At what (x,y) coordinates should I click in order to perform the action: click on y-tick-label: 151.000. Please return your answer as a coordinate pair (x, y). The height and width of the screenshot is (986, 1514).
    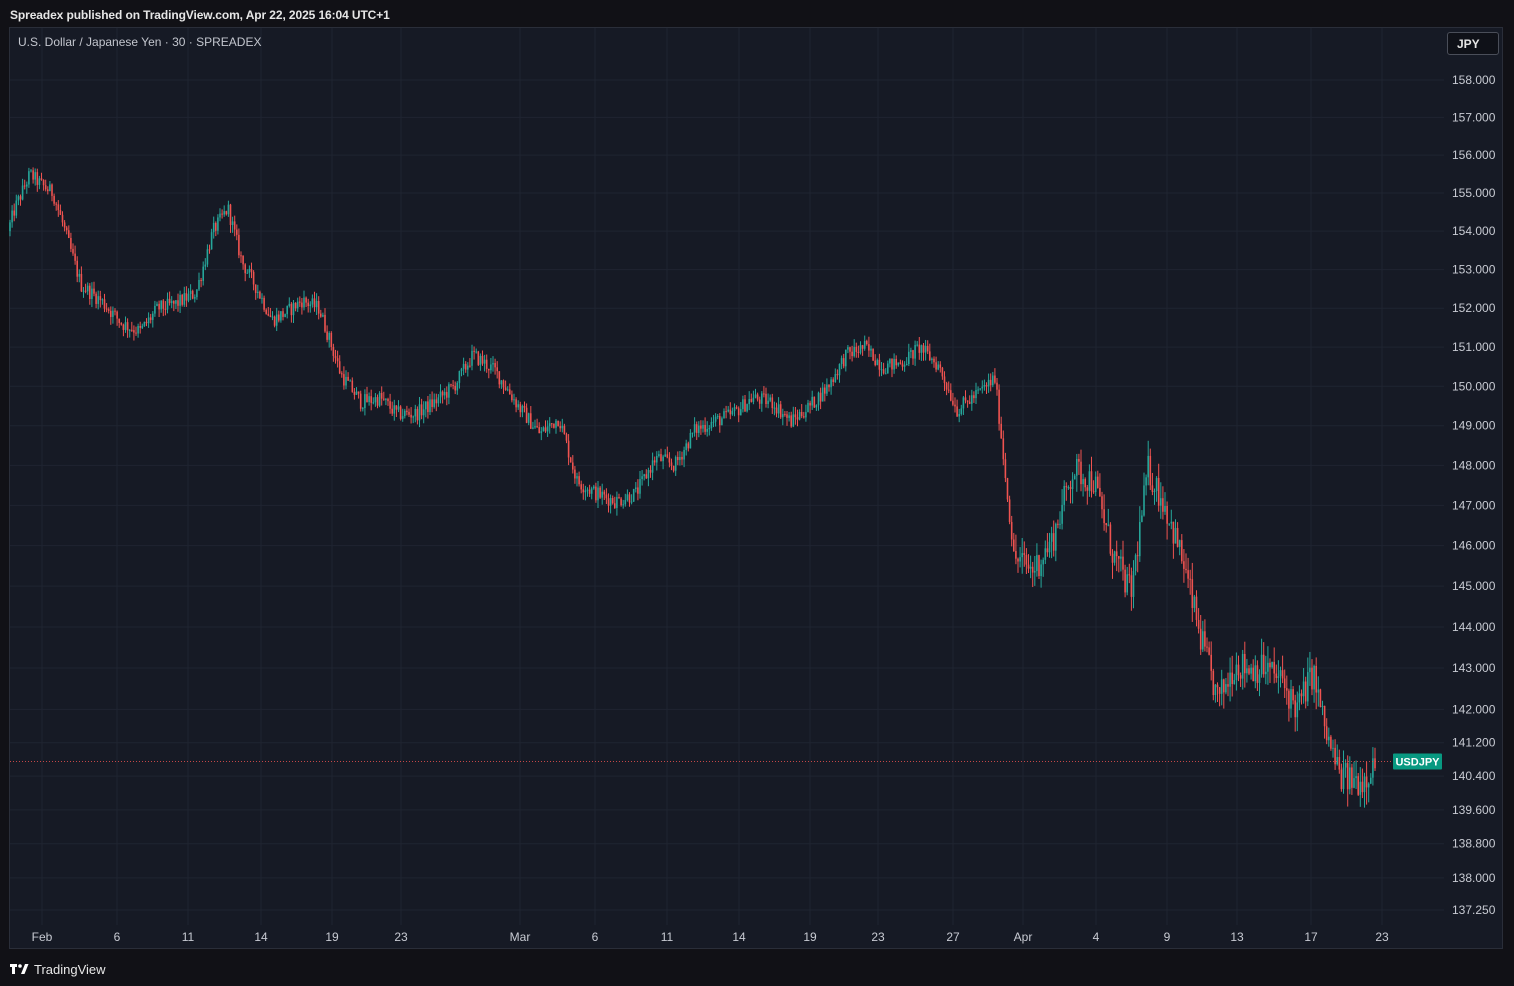
    Looking at the image, I should click on (1474, 347).